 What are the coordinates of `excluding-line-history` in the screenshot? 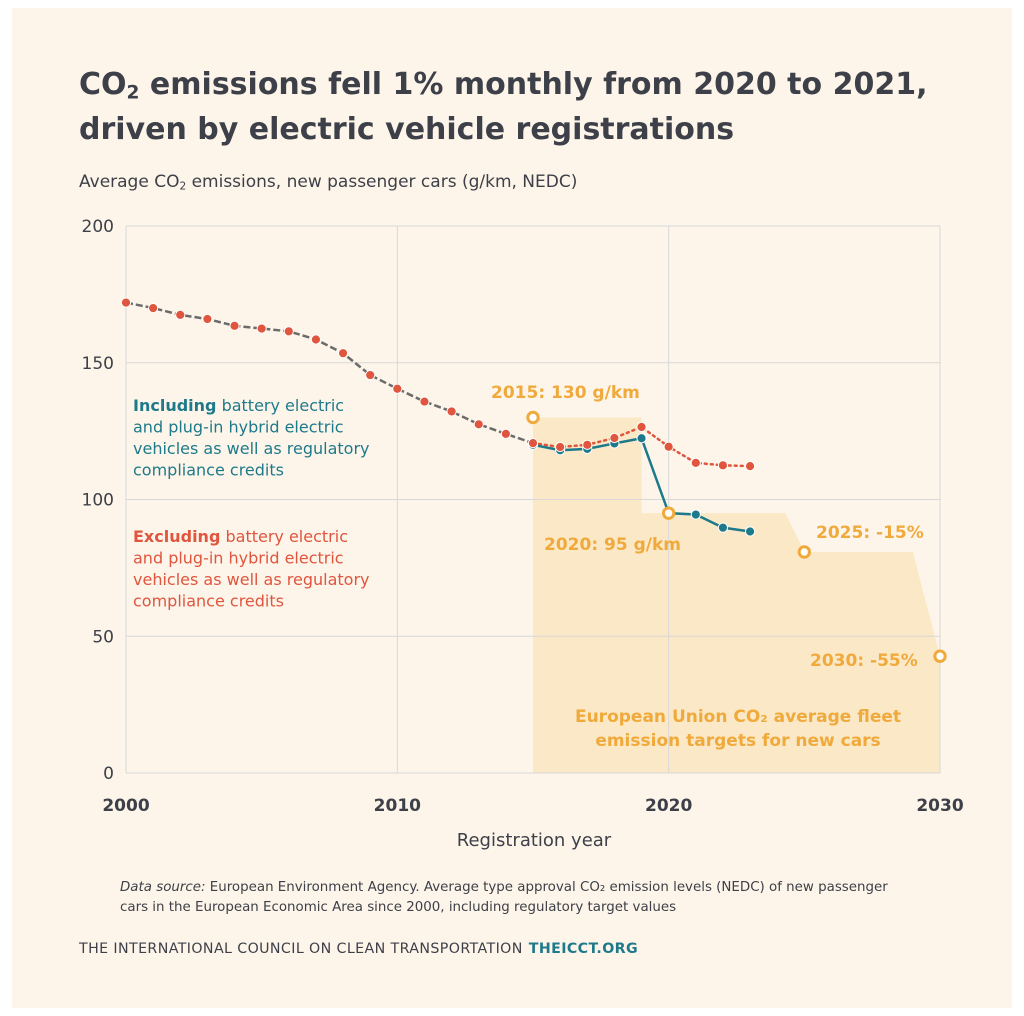 It's located at (329, 373).